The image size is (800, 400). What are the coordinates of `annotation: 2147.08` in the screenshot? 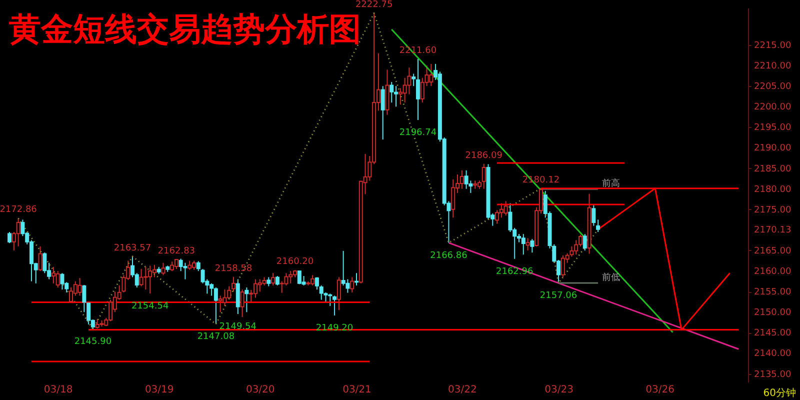 It's located at (216, 337).